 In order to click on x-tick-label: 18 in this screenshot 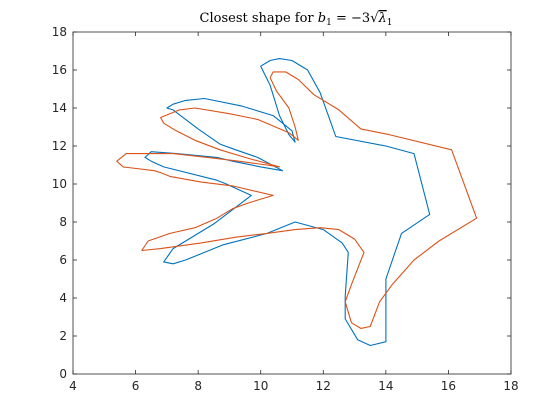, I will do `click(510, 386)`.